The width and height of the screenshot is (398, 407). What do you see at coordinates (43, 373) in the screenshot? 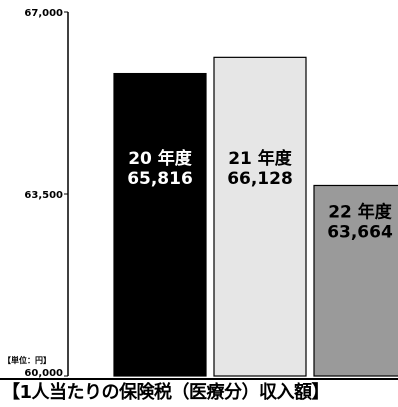
I see `y-tick-label: 60,000` at bounding box center [43, 373].